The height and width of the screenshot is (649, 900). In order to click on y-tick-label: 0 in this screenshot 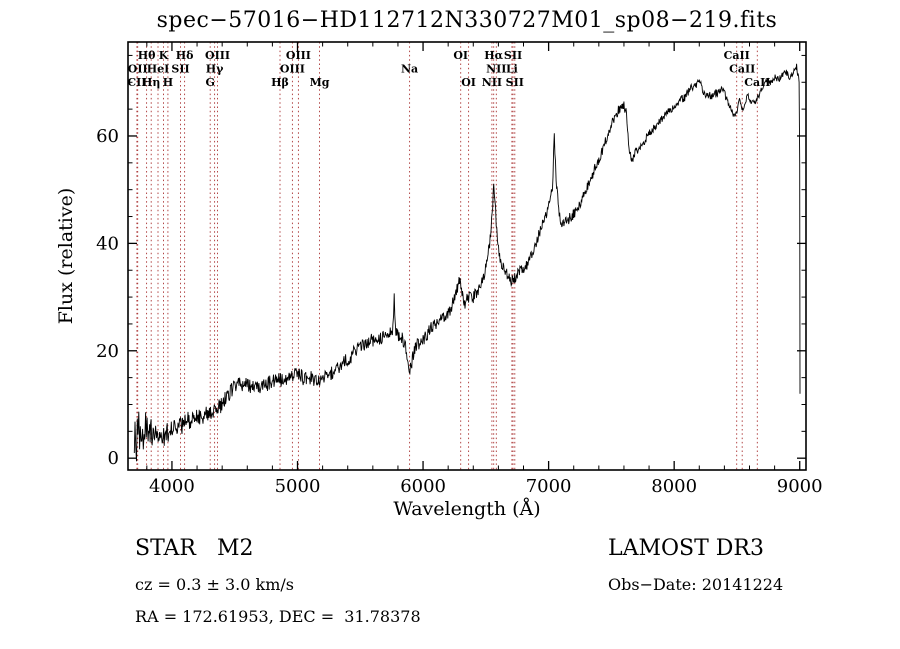, I will do `click(113, 458)`.